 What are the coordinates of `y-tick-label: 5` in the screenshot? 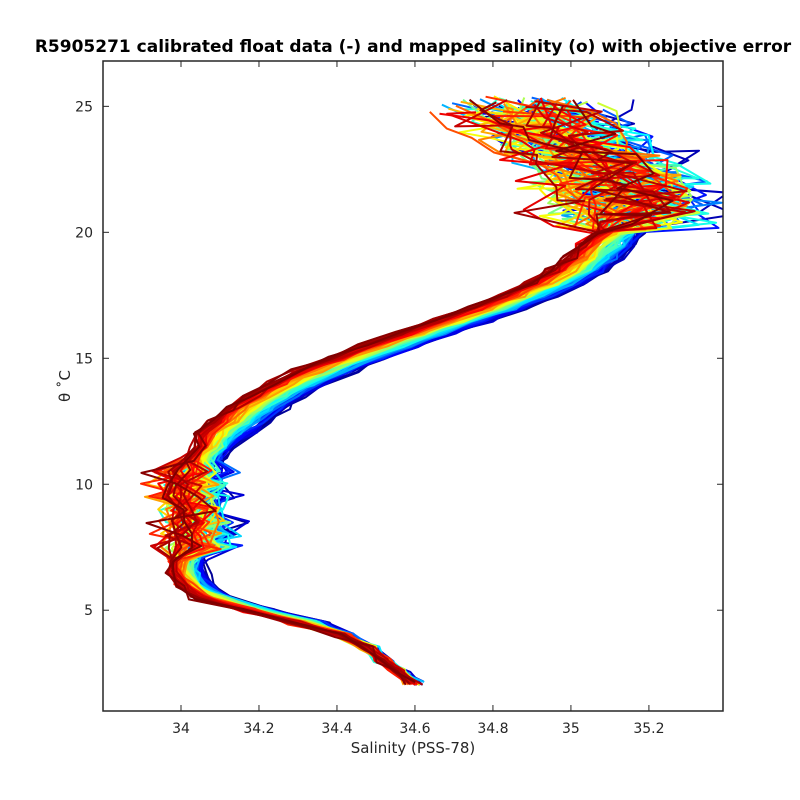 It's located at (88, 611).